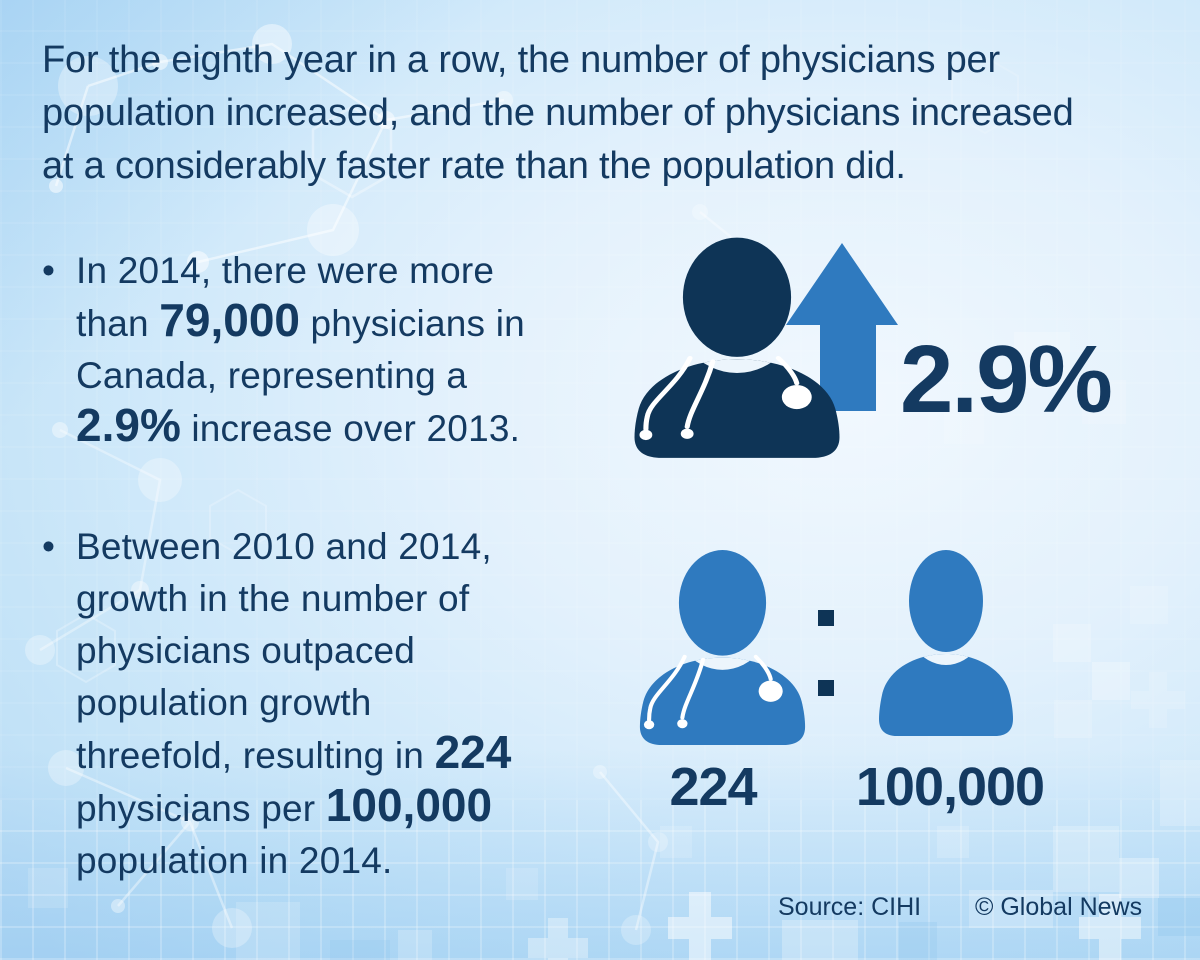 Image resolution: width=1200 pixels, height=960 pixels. I want to click on text-segment: physicians outpaced, so click(246, 650).